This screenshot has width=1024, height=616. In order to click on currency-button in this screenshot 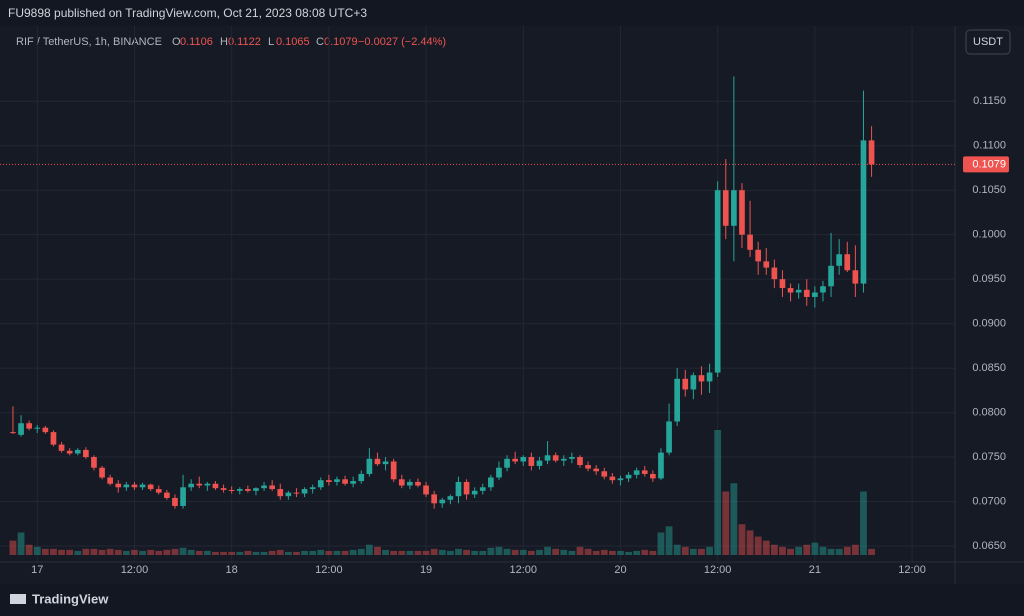, I will do `click(988, 42)`.